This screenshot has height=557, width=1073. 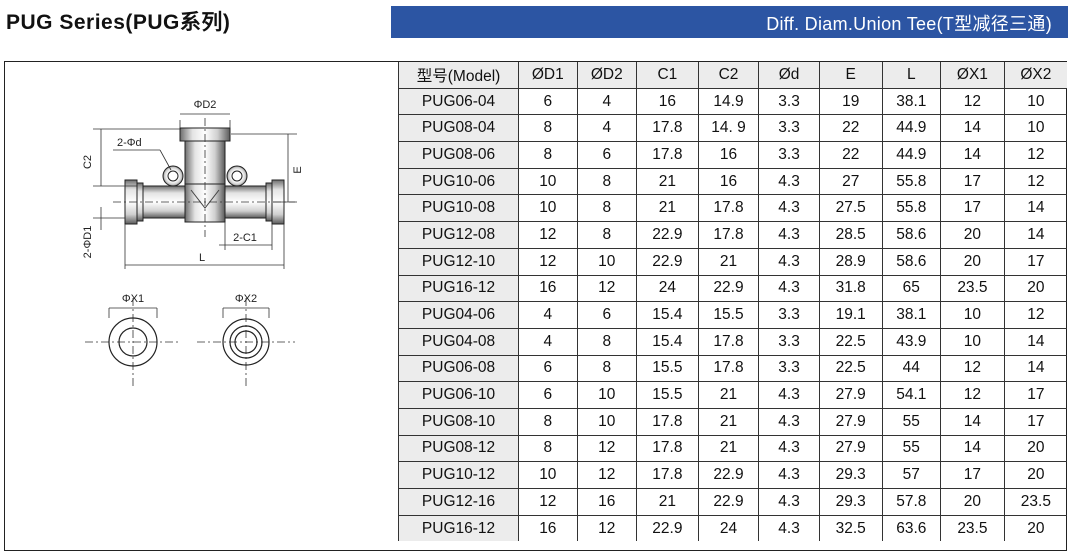 What do you see at coordinates (850, 128) in the screenshot?
I see `table-cell: 22` at bounding box center [850, 128].